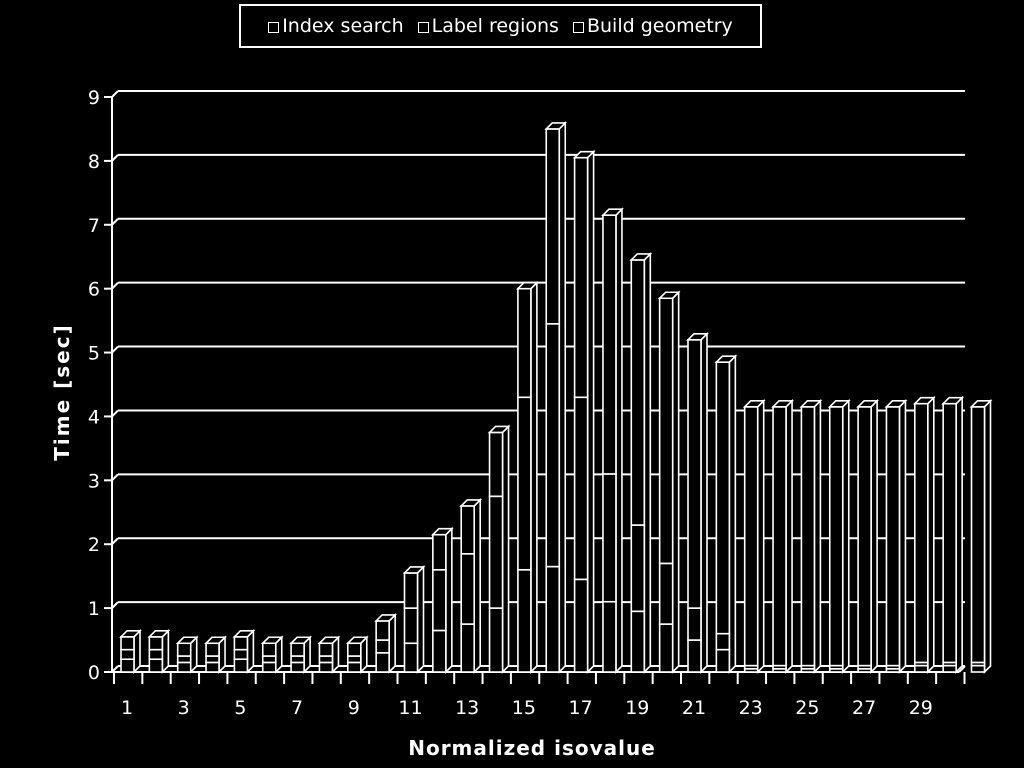  Describe the element at coordinates (240, 708) in the screenshot. I see `x-tick-label: 5` at that location.